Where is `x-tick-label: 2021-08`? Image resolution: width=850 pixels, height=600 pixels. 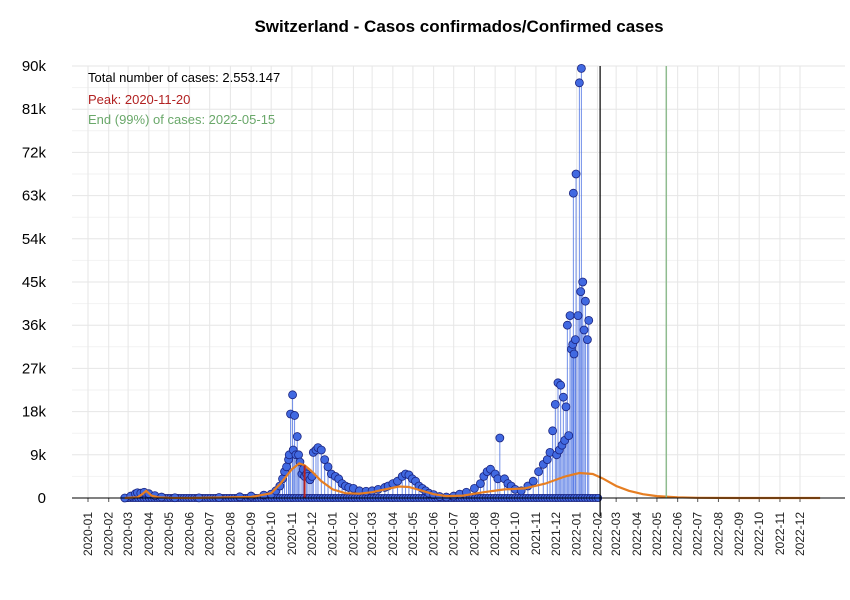 x-tick-label: 2021-08 is located at coordinates (474, 534).